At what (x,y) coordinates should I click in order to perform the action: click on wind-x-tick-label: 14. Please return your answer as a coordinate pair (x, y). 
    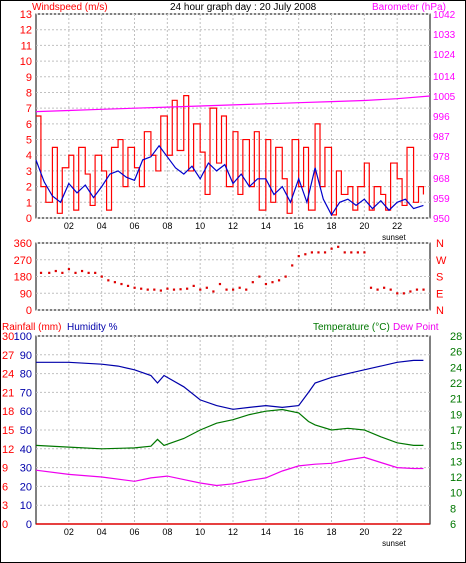
    Looking at the image, I should click on (266, 226).